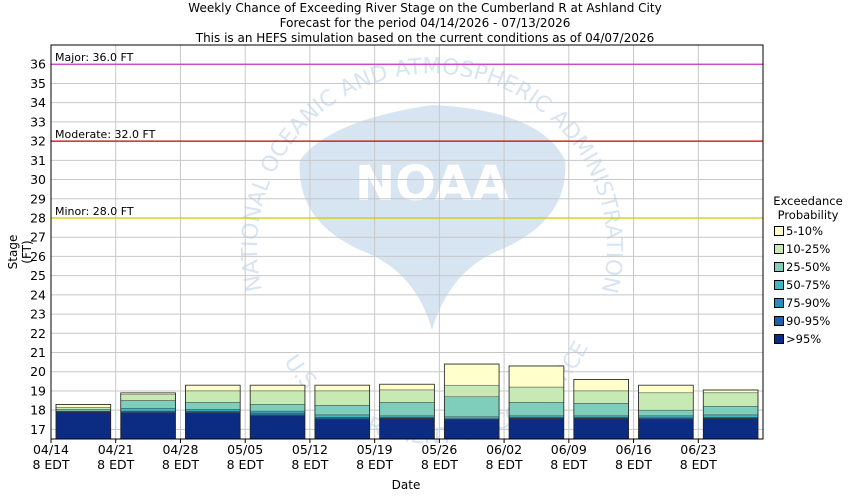 Image resolution: width=850 pixels, height=500 pixels. Describe the element at coordinates (808, 323) in the screenshot. I see `legend-item: 90-95%` at that location.